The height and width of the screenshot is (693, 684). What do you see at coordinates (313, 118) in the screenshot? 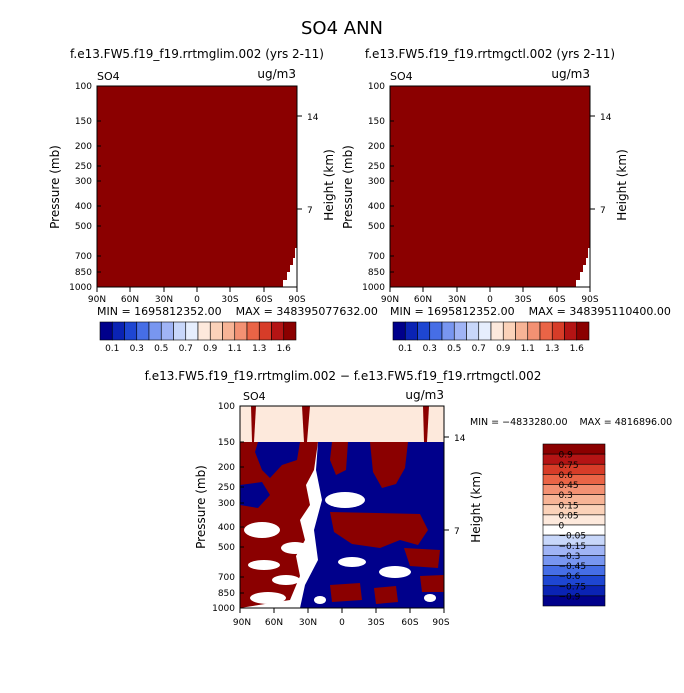
I see `y-right-tick-label: 14` at bounding box center [313, 118].